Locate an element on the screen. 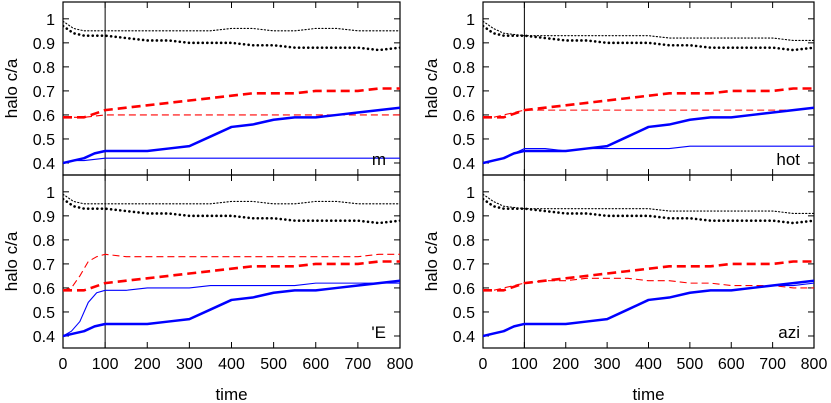  panel-label: hot is located at coordinates (788, 159).